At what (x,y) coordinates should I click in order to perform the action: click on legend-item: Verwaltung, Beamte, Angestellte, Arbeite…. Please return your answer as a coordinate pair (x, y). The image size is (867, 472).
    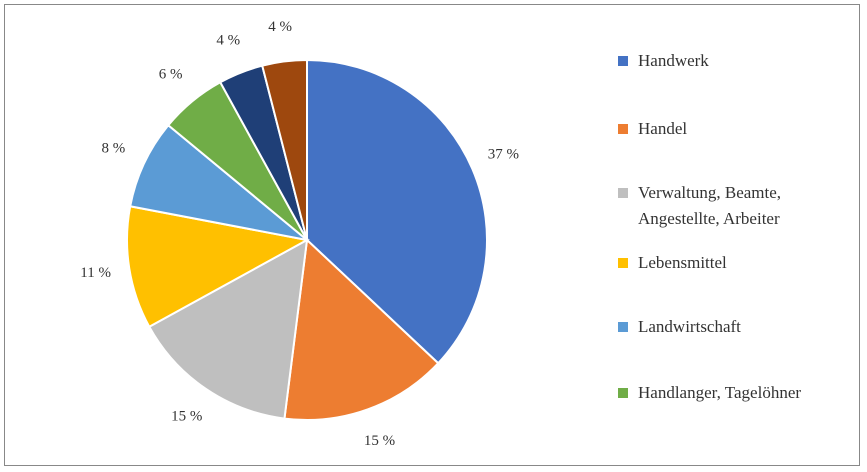
    Looking at the image, I should click on (733, 206).